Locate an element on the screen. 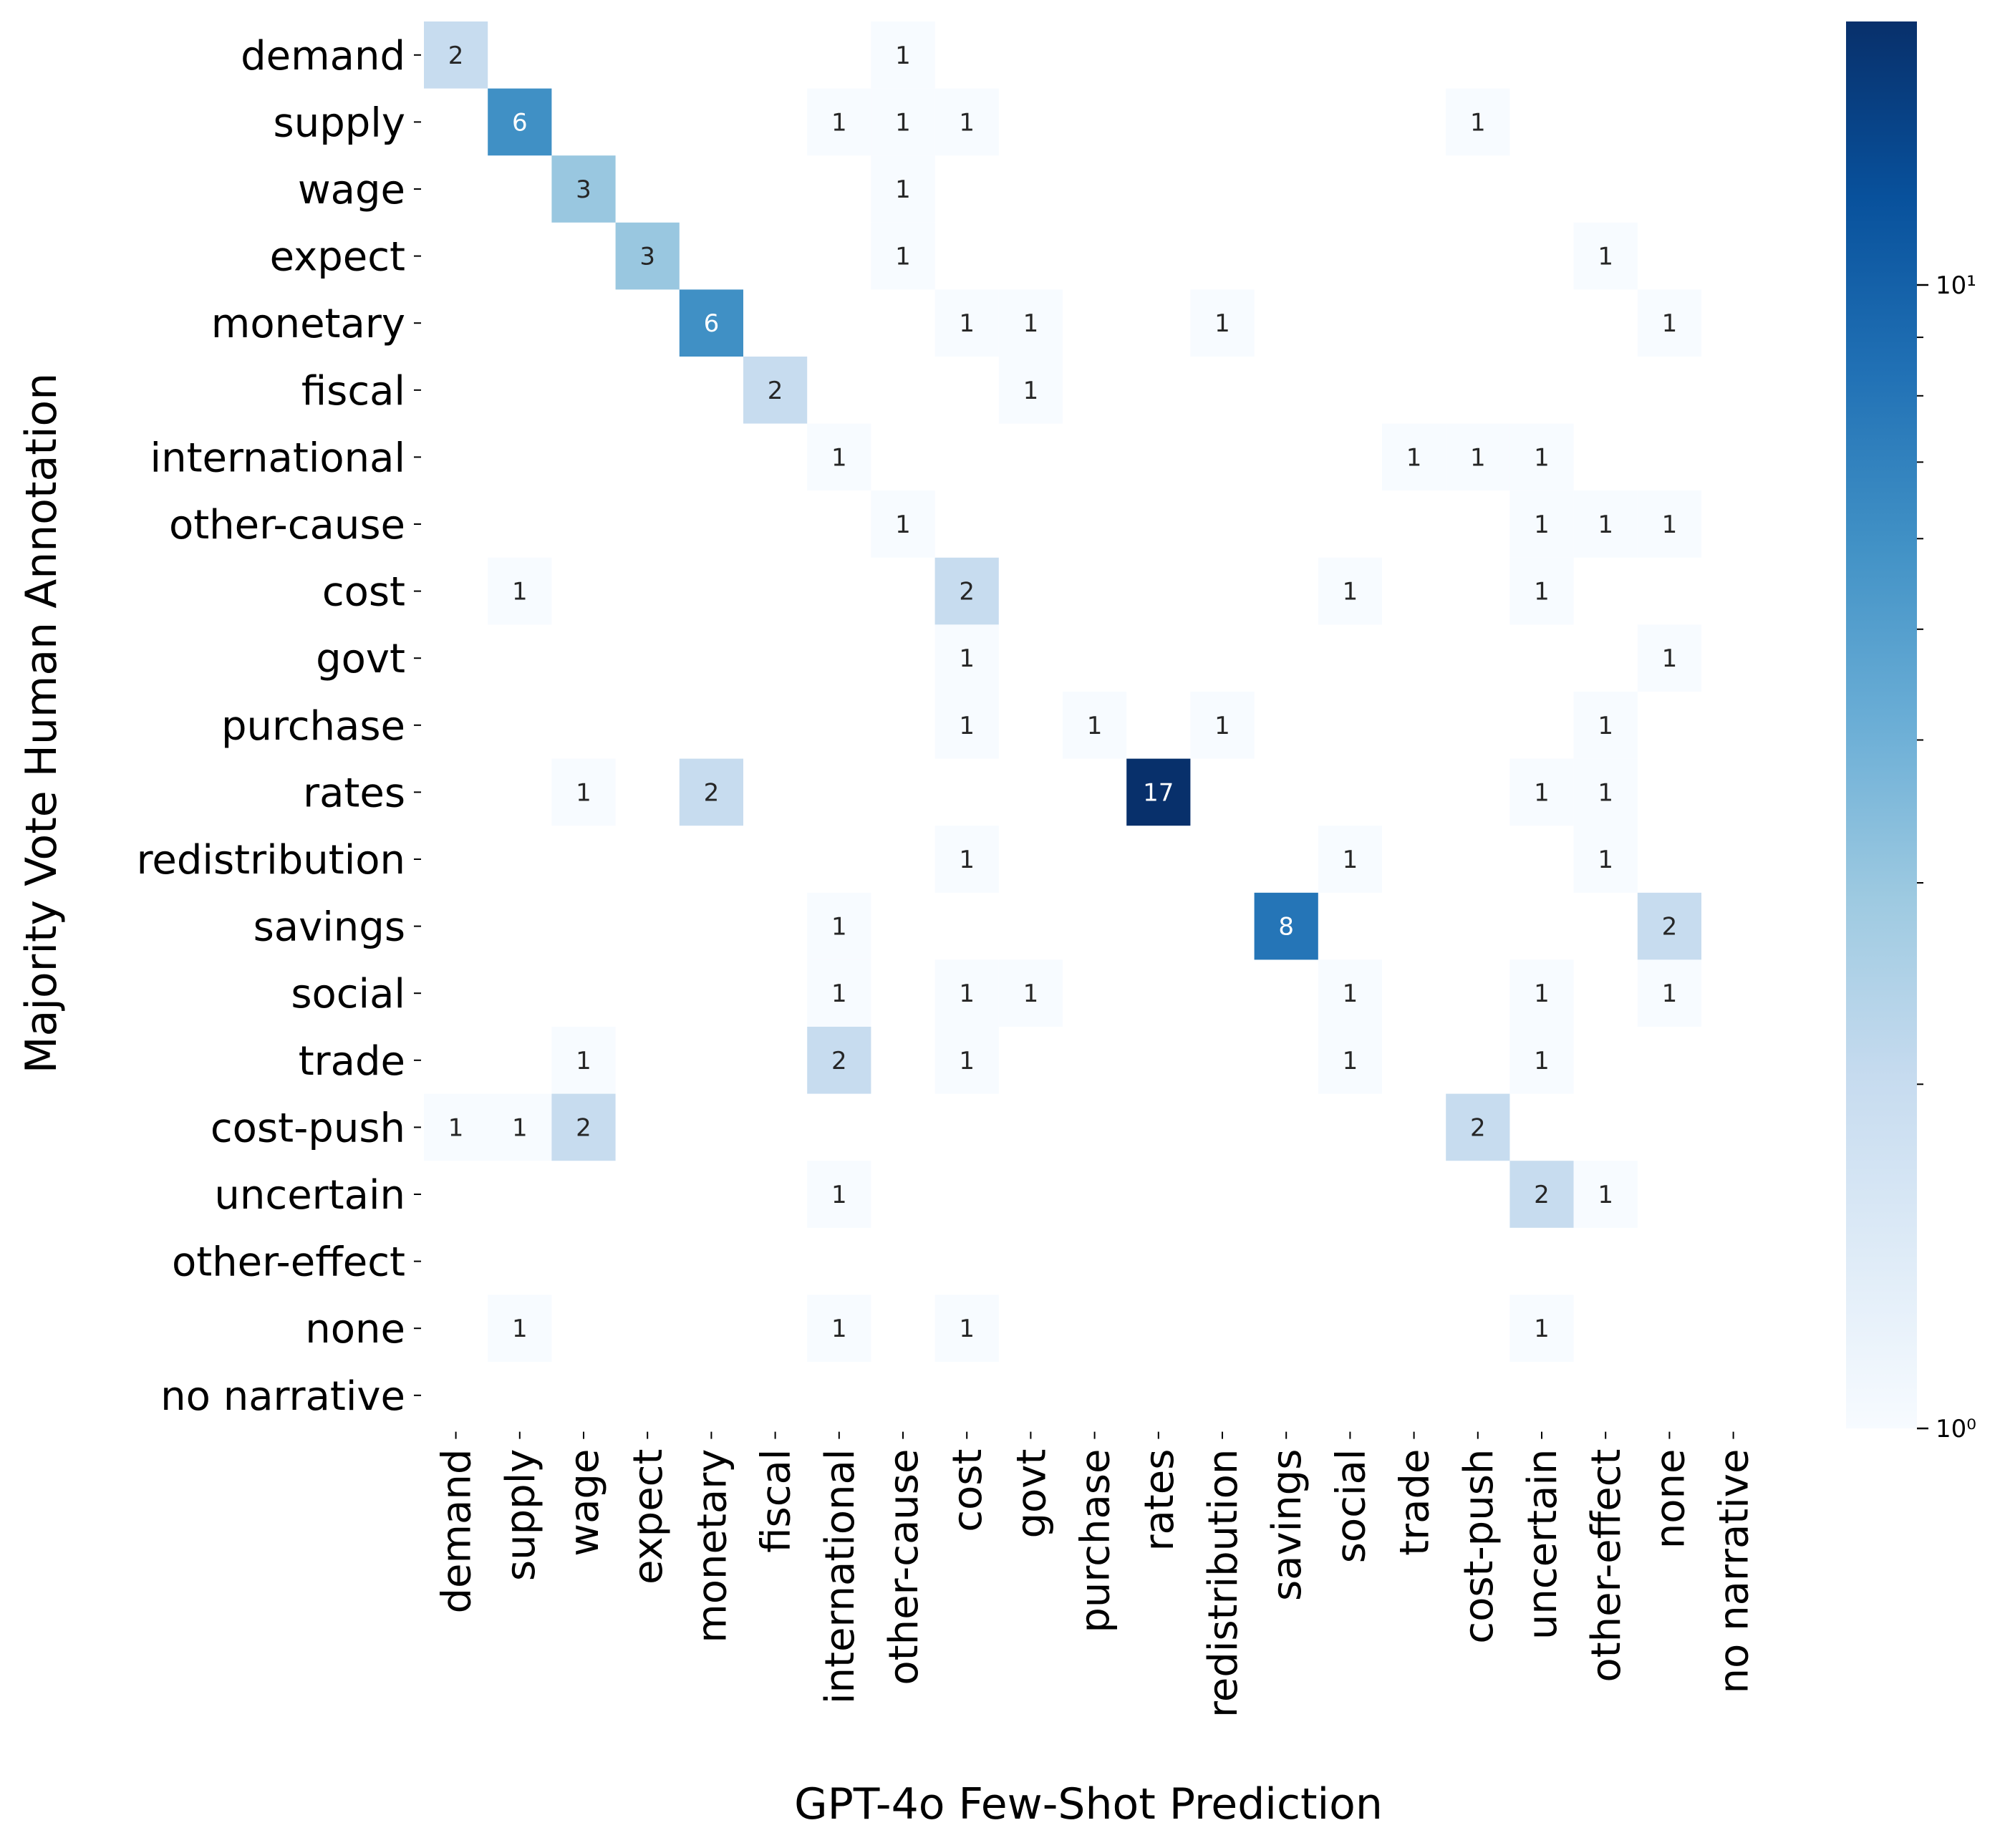 Image resolution: width=2000 pixels, height=1848 pixels. cell-value-label: 3 is located at coordinates (583, 190).